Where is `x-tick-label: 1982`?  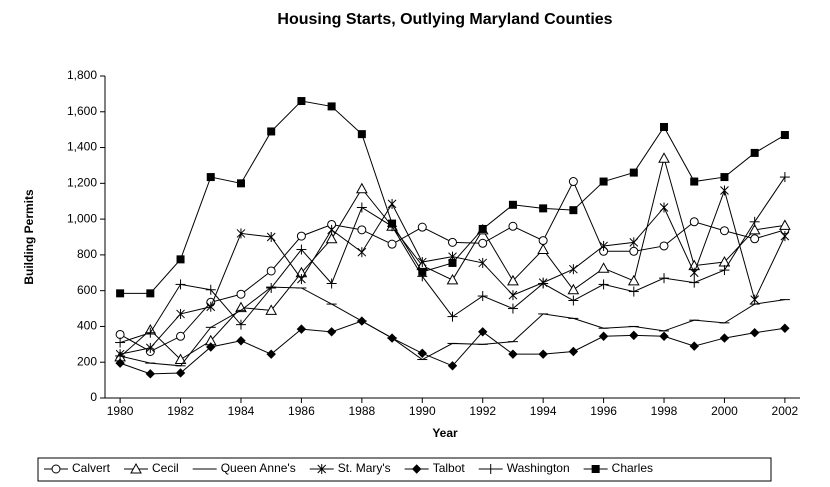 x-tick-label: 1982 is located at coordinates (180, 411).